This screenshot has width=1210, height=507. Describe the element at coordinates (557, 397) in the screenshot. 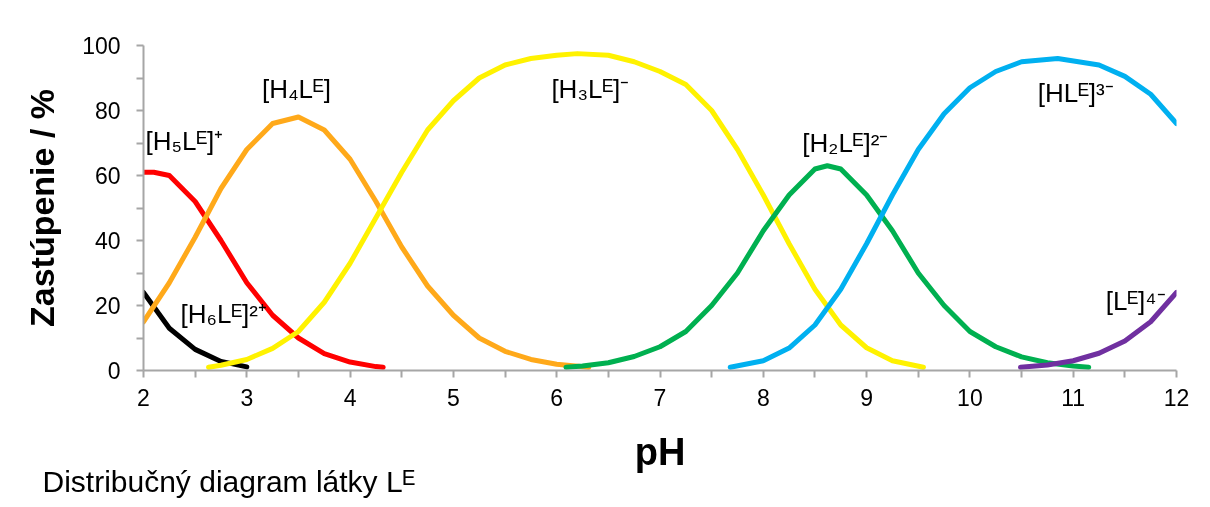

I see `x-tick-label: 6` at that location.